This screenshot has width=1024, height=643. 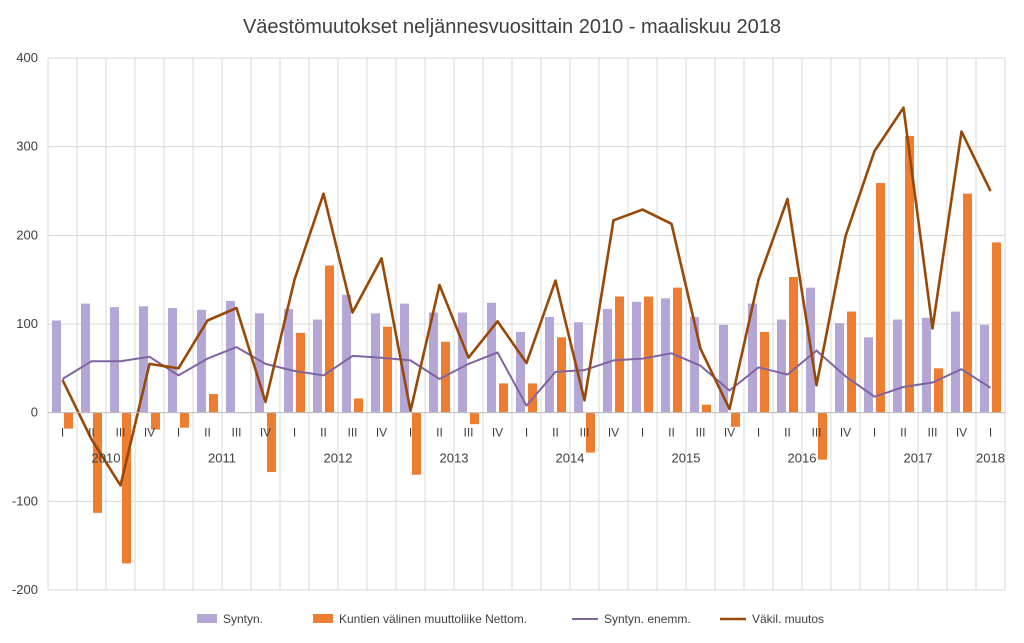 I want to click on y-tick-label: 200, so click(x=27, y=234).